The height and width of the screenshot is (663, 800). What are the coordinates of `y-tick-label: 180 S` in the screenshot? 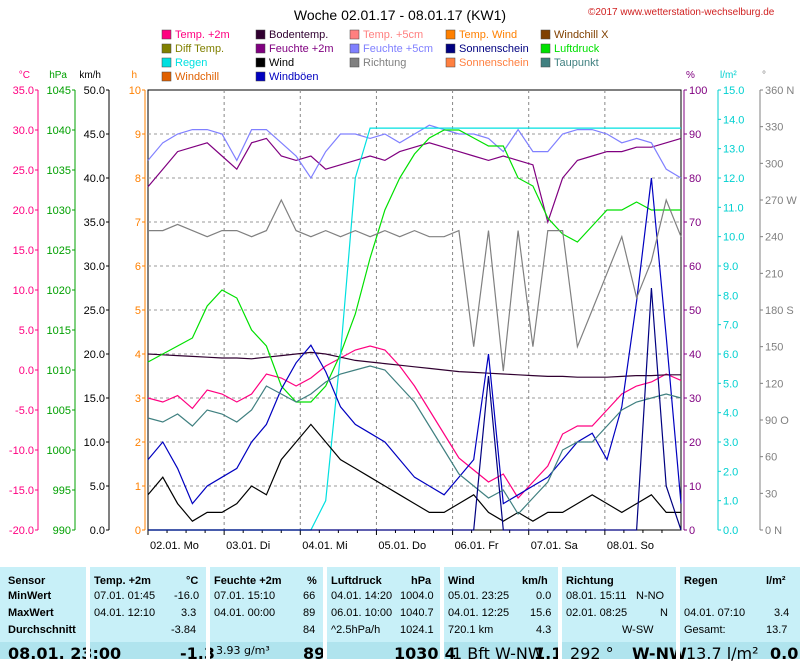 It's located at (779, 311).